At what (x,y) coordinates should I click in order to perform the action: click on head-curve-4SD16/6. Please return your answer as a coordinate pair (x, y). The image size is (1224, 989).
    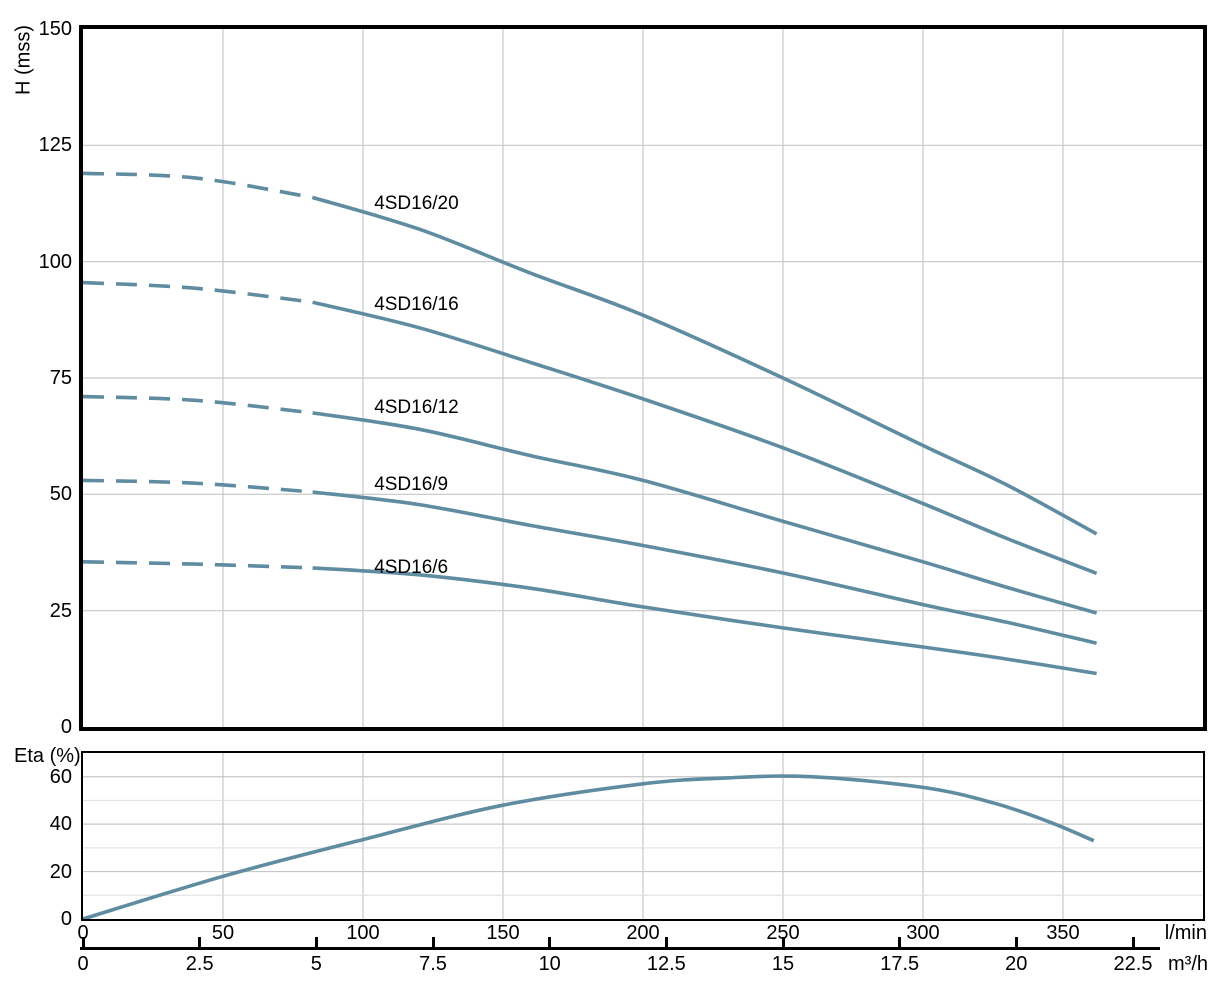
    Looking at the image, I should click on (704, 621).